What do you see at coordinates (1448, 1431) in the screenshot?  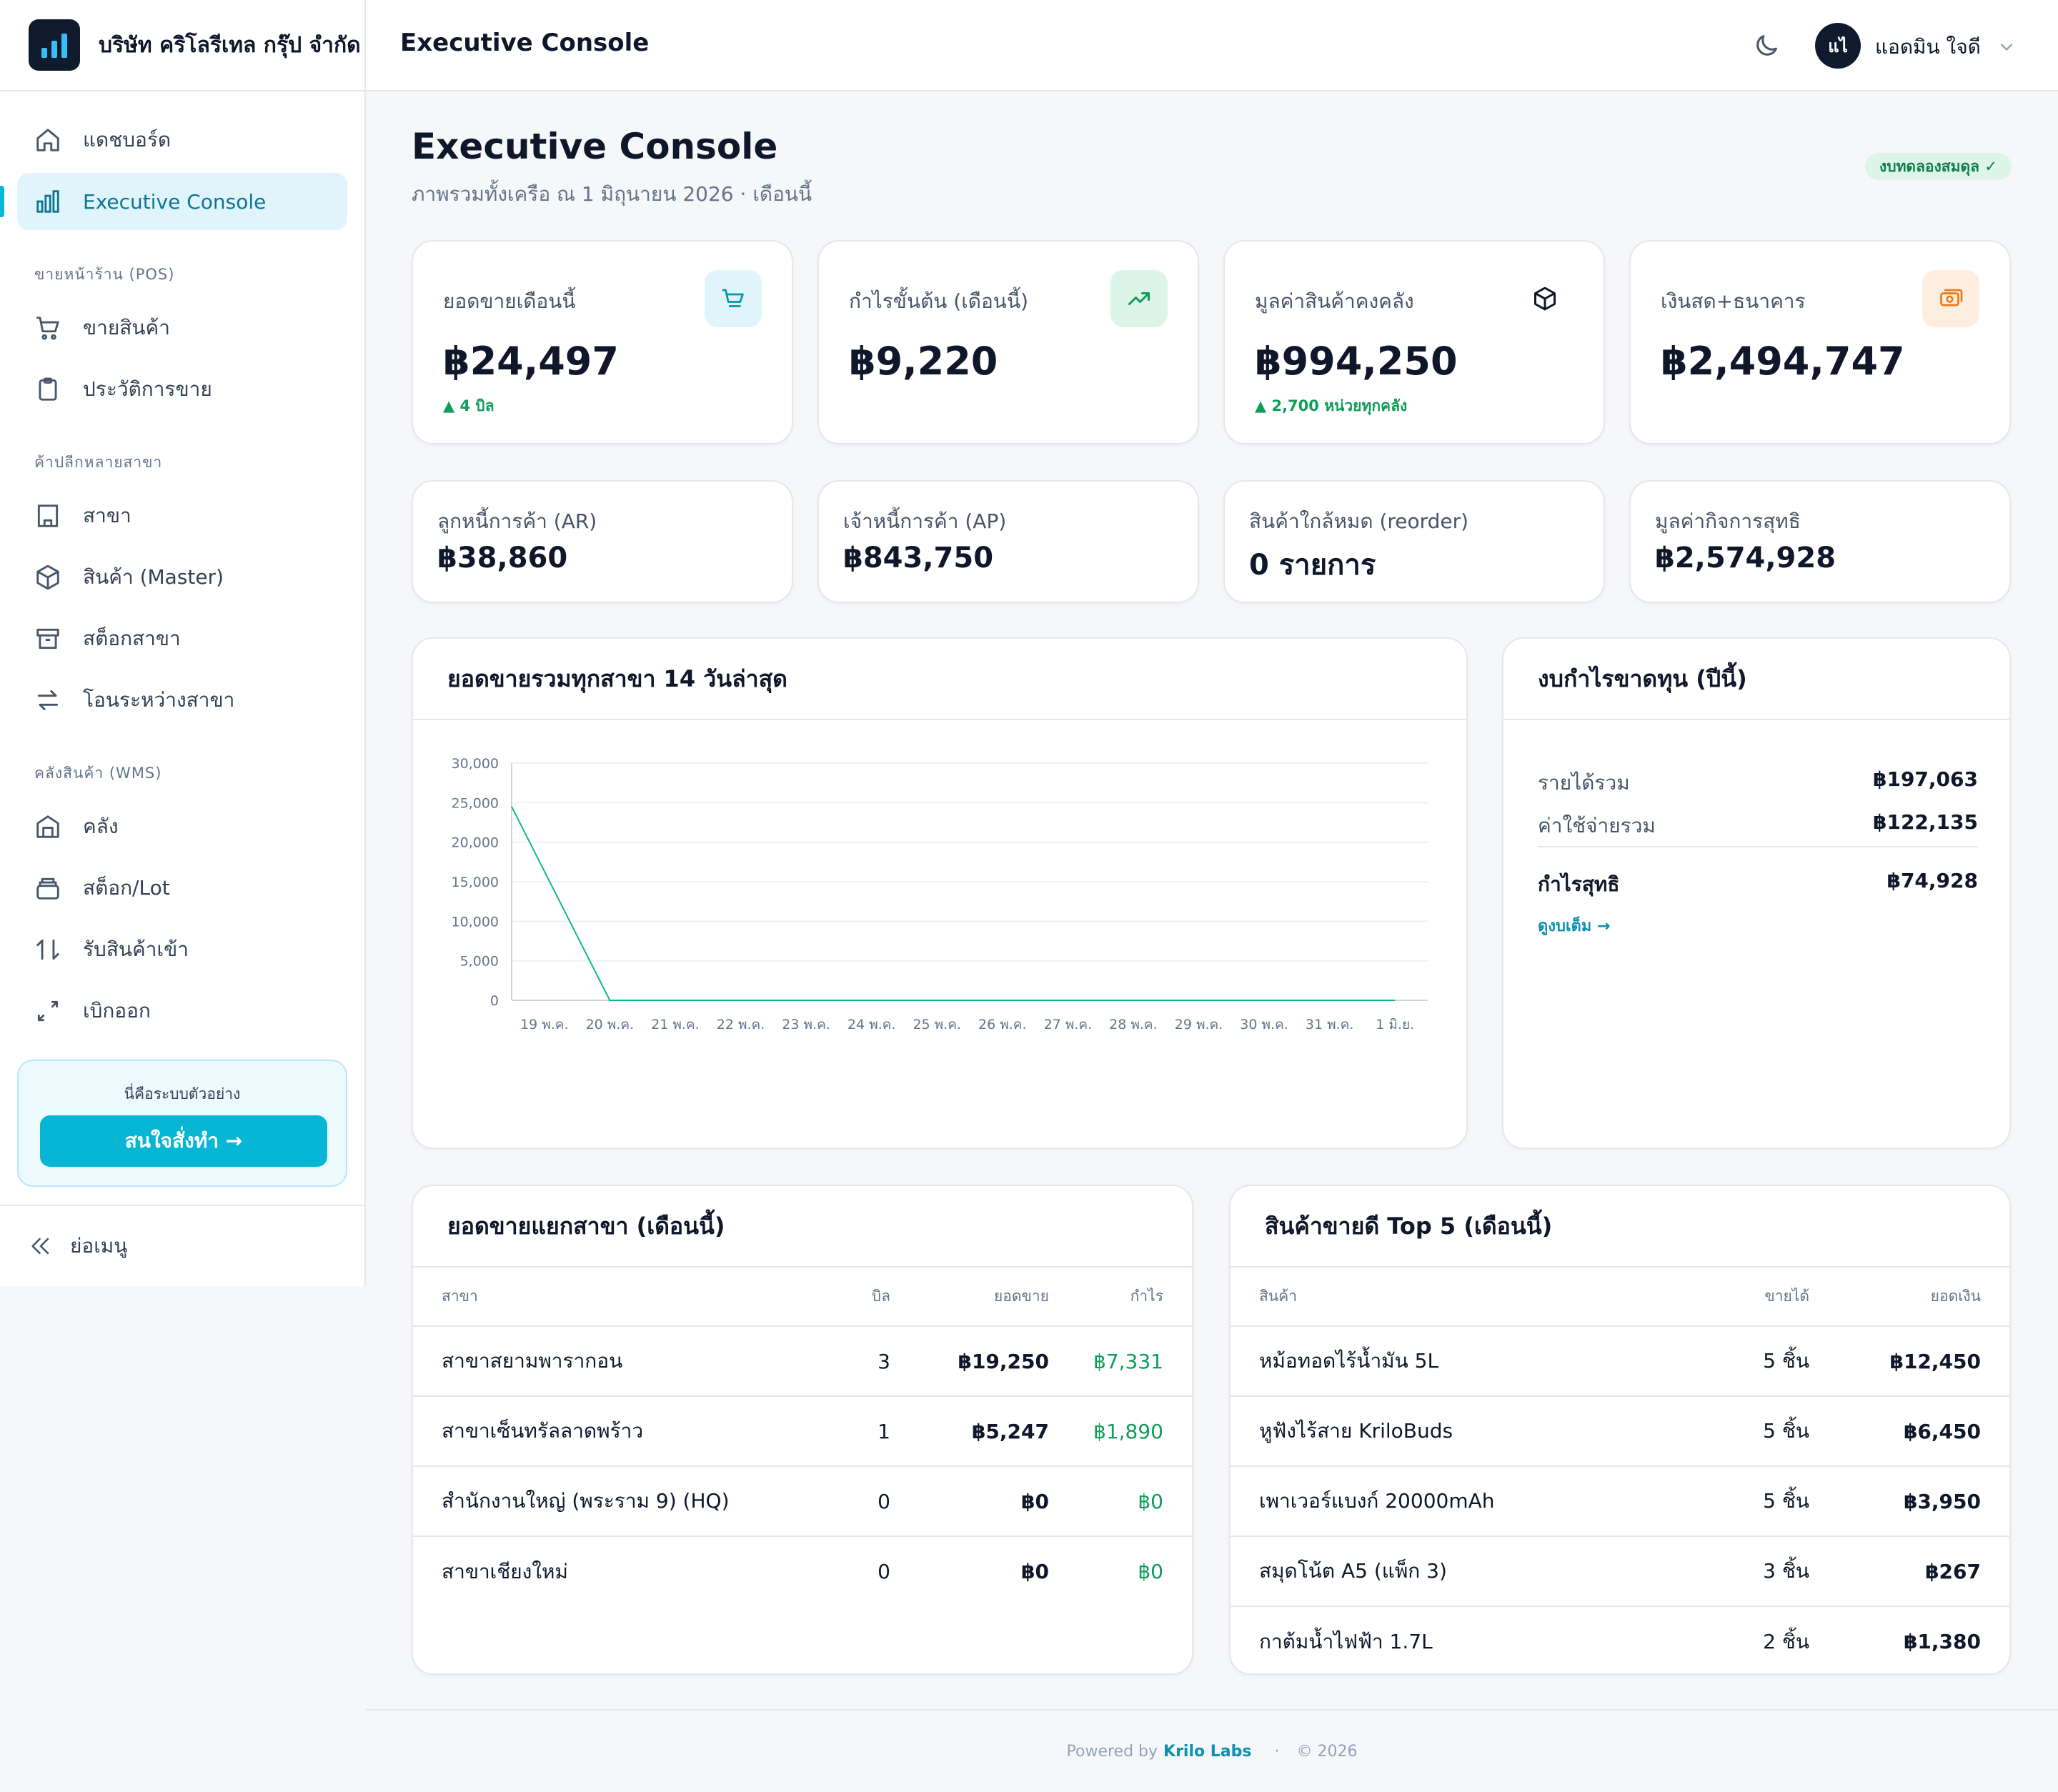 I see `product-name: หูฟังไร้สาย KriloBuds` at bounding box center [1448, 1431].